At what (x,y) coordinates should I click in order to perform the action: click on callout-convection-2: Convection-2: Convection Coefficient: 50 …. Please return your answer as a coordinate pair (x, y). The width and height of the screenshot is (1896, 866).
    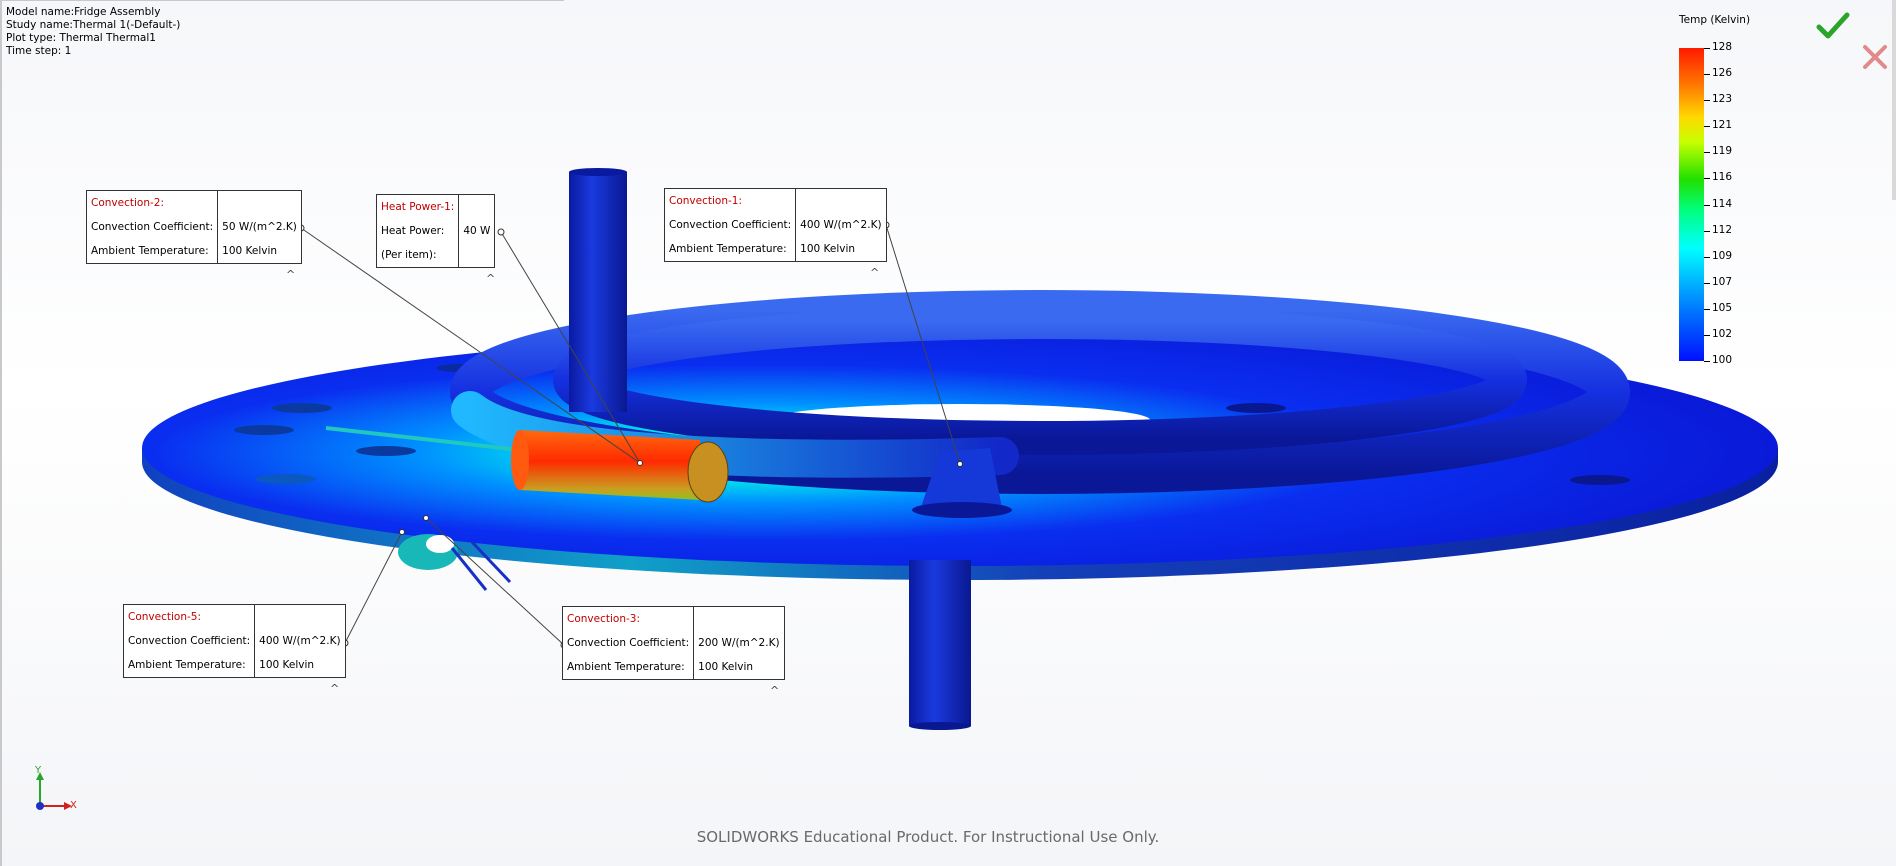
    Looking at the image, I should click on (194, 227).